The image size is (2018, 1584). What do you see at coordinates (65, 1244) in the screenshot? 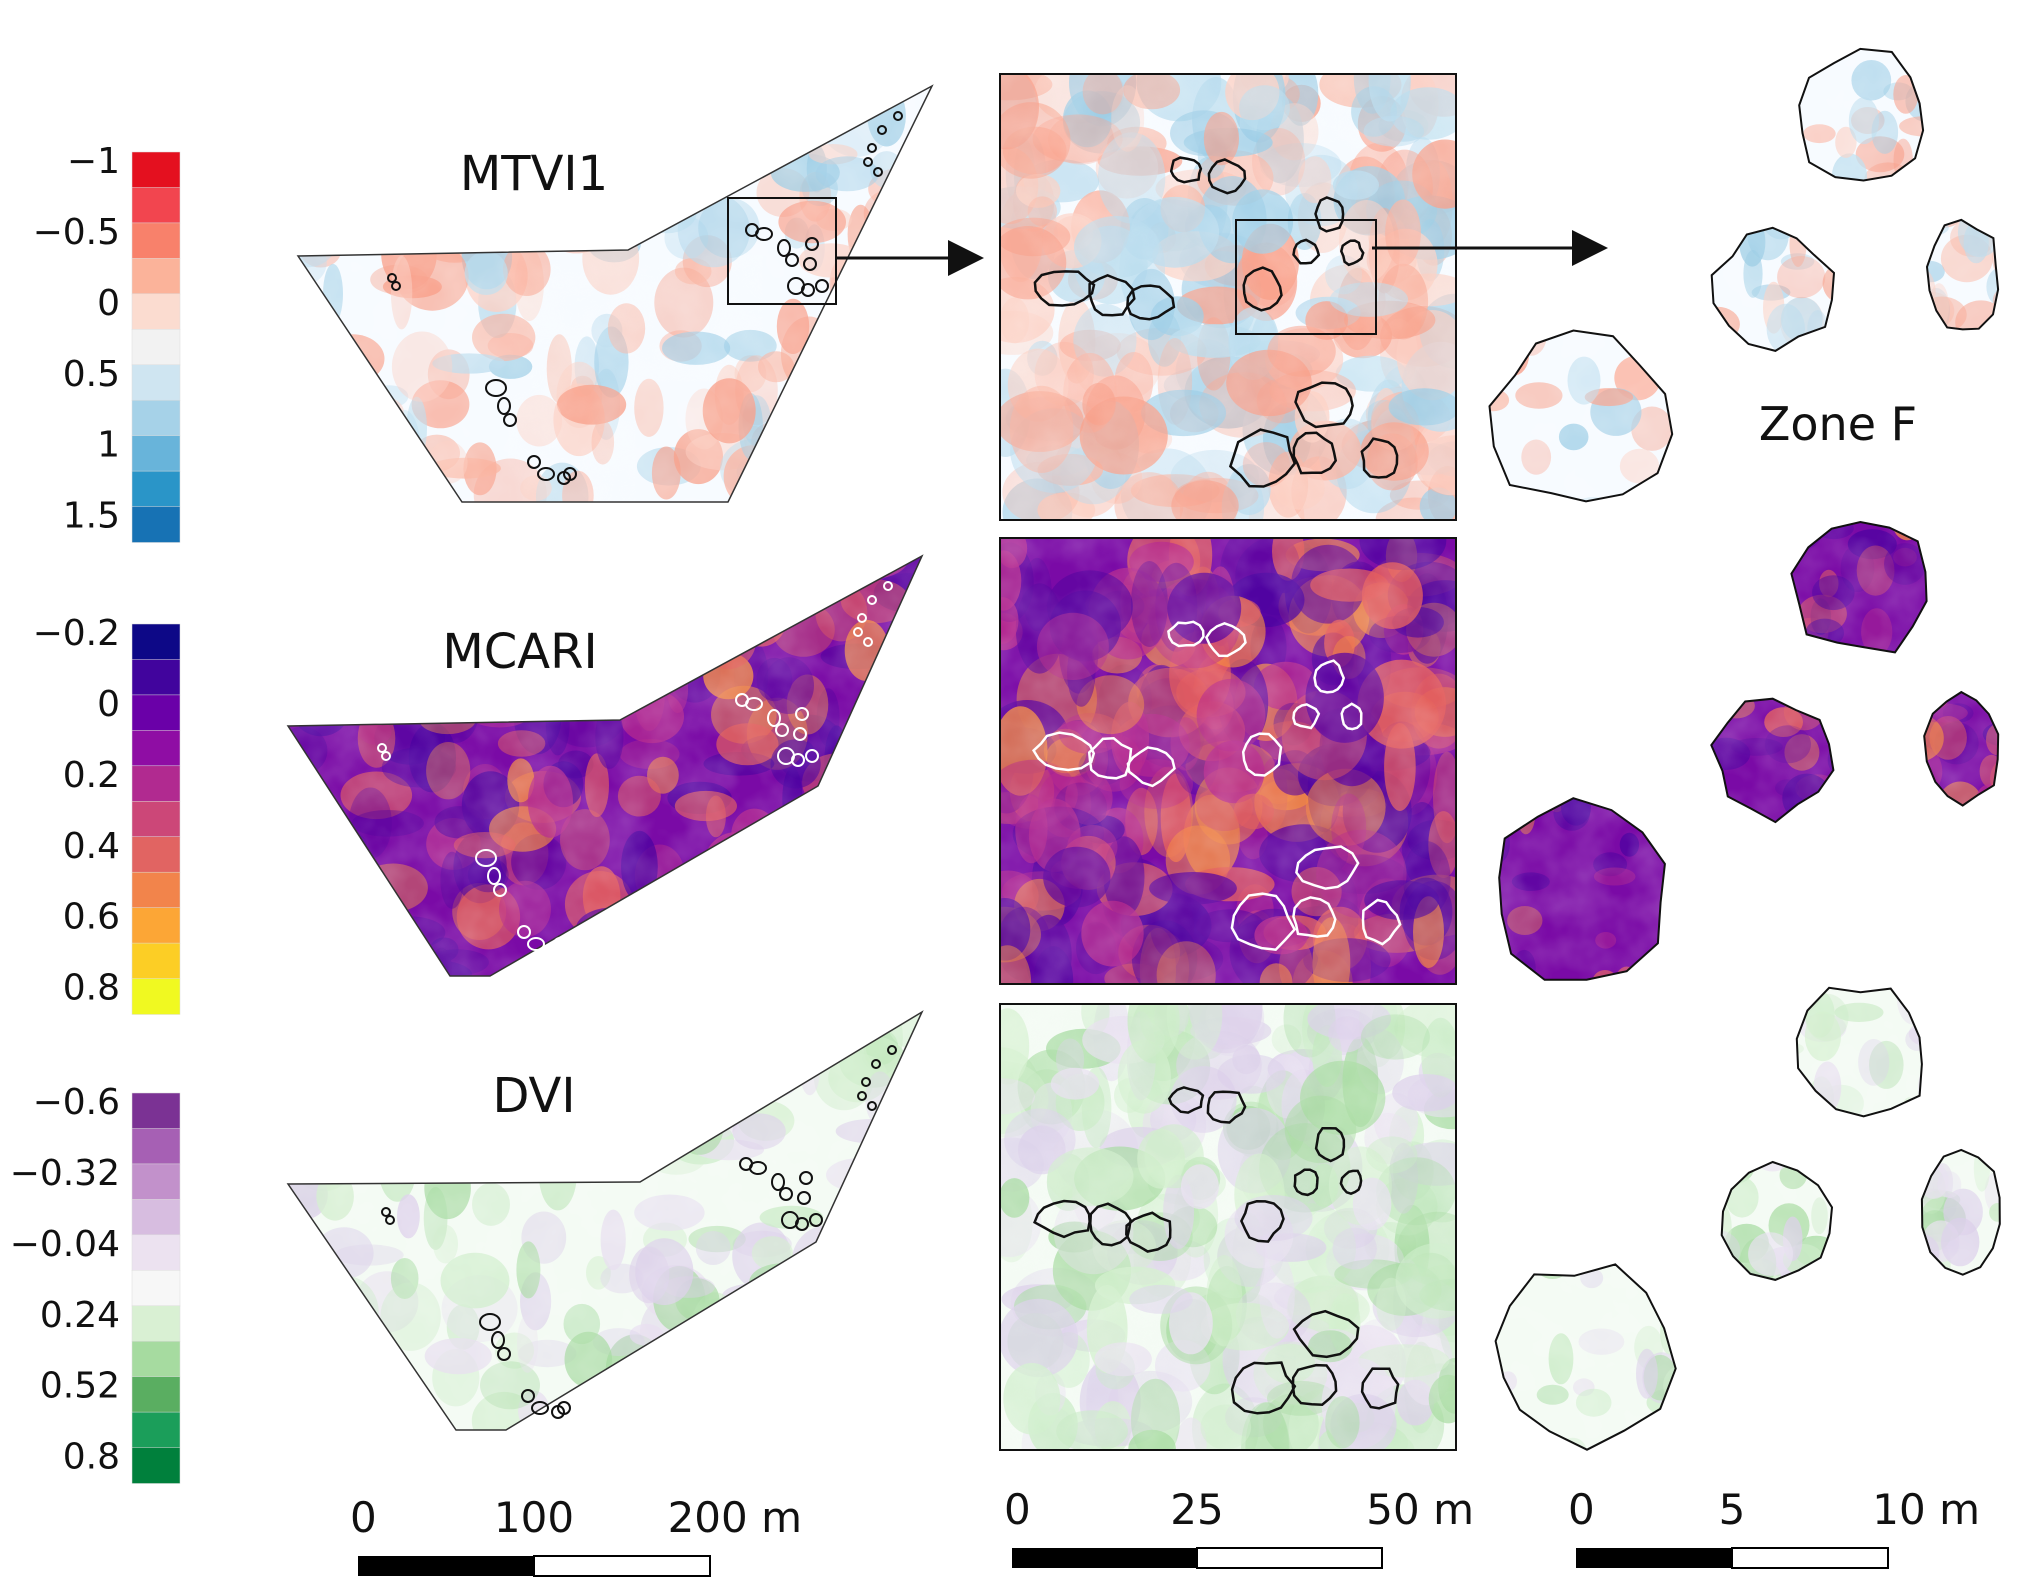
I see `colorbar-tick-label: −0.04` at bounding box center [65, 1244].